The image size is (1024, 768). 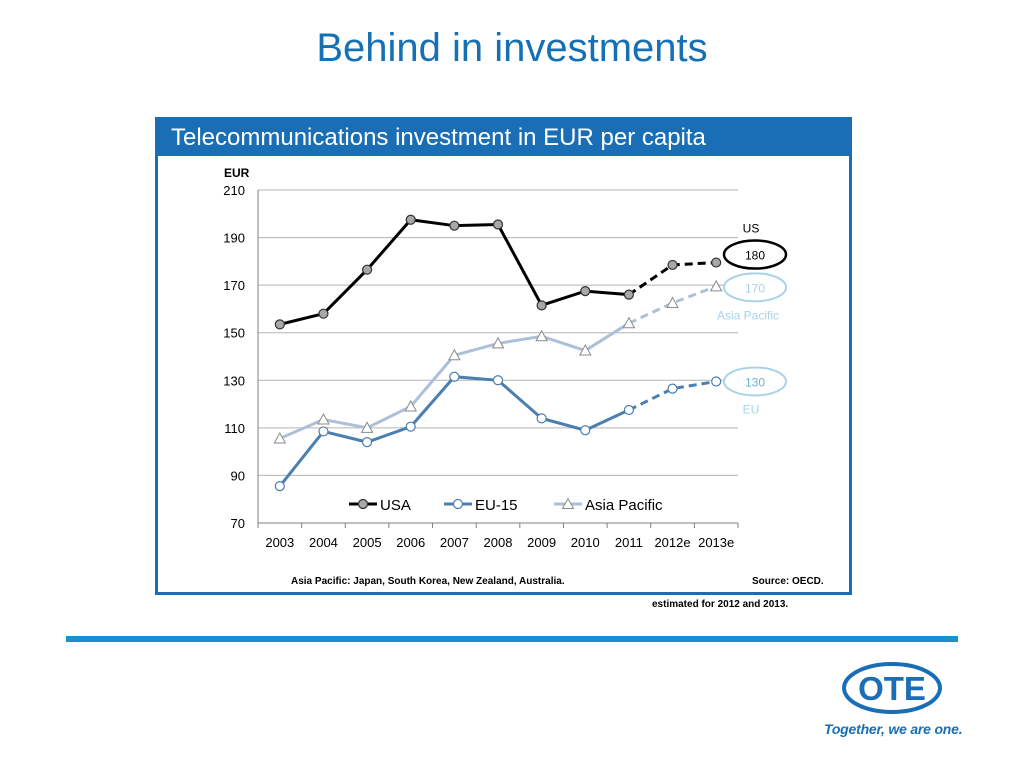 What do you see at coordinates (720, 604) in the screenshot?
I see `footnote-estimated: estimated for 2012 and 2013.` at bounding box center [720, 604].